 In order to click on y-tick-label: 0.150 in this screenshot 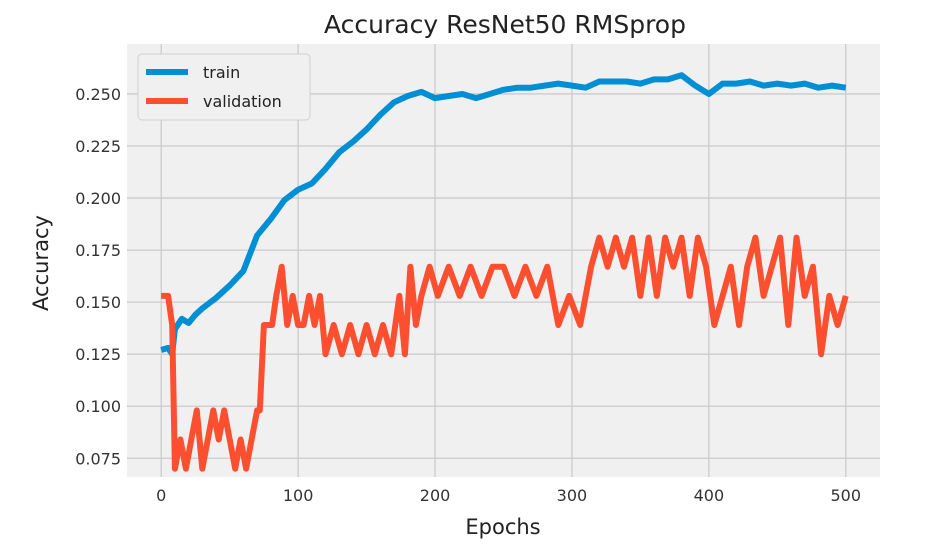, I will do `click(98, 302)`.